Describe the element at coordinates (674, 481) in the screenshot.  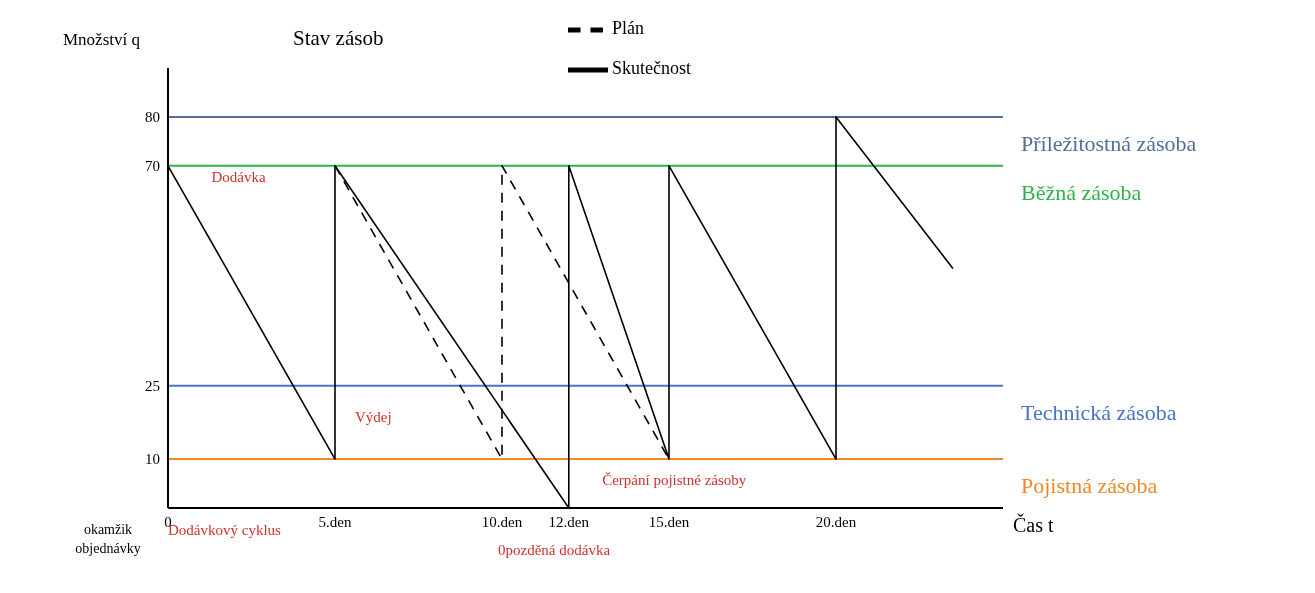
I see `annotation: Čerpání pojistné zásoby` at that location.